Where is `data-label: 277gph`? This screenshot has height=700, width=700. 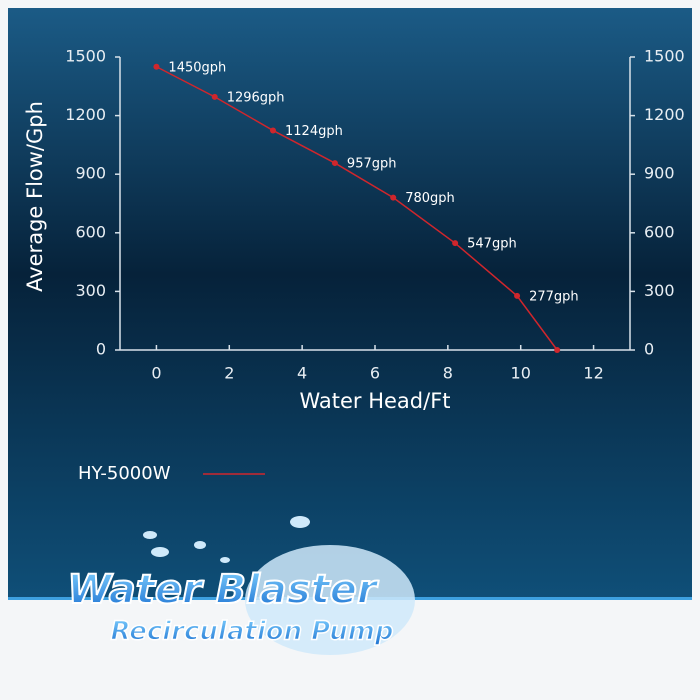
data-label: 277gph is located at coordinates (554, 296).